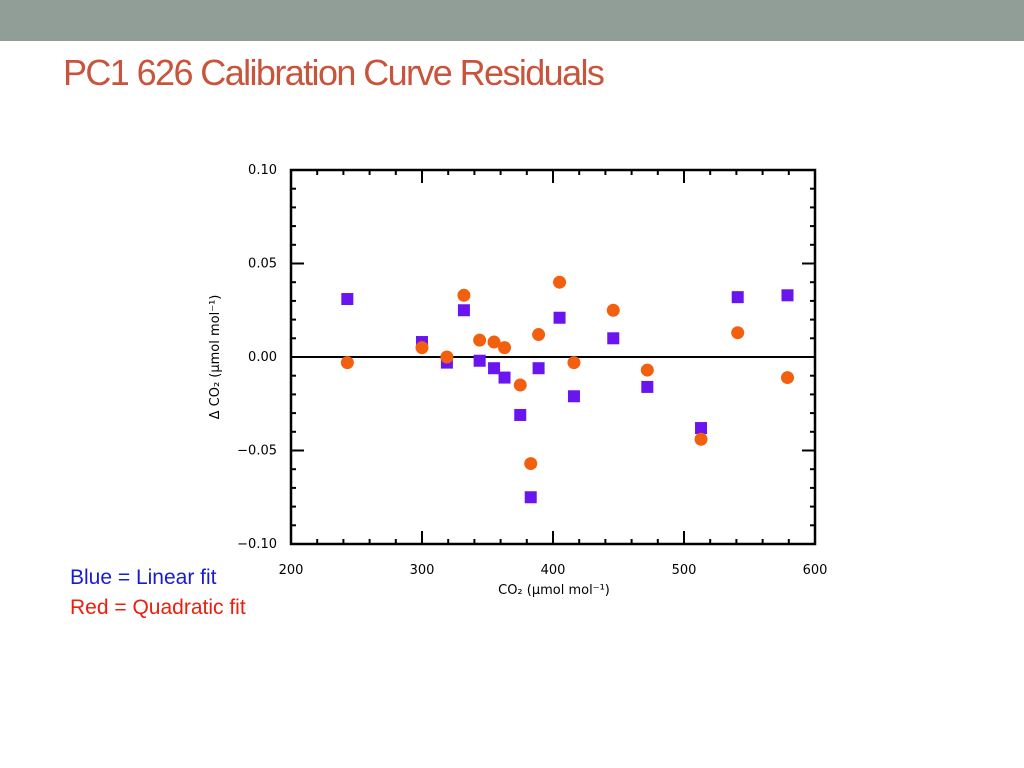 This screenshot has width=1024, height=768. Describe the element at coordinates (422, 570) in the screenshot. I see `x-tick-label: 300` at that location.